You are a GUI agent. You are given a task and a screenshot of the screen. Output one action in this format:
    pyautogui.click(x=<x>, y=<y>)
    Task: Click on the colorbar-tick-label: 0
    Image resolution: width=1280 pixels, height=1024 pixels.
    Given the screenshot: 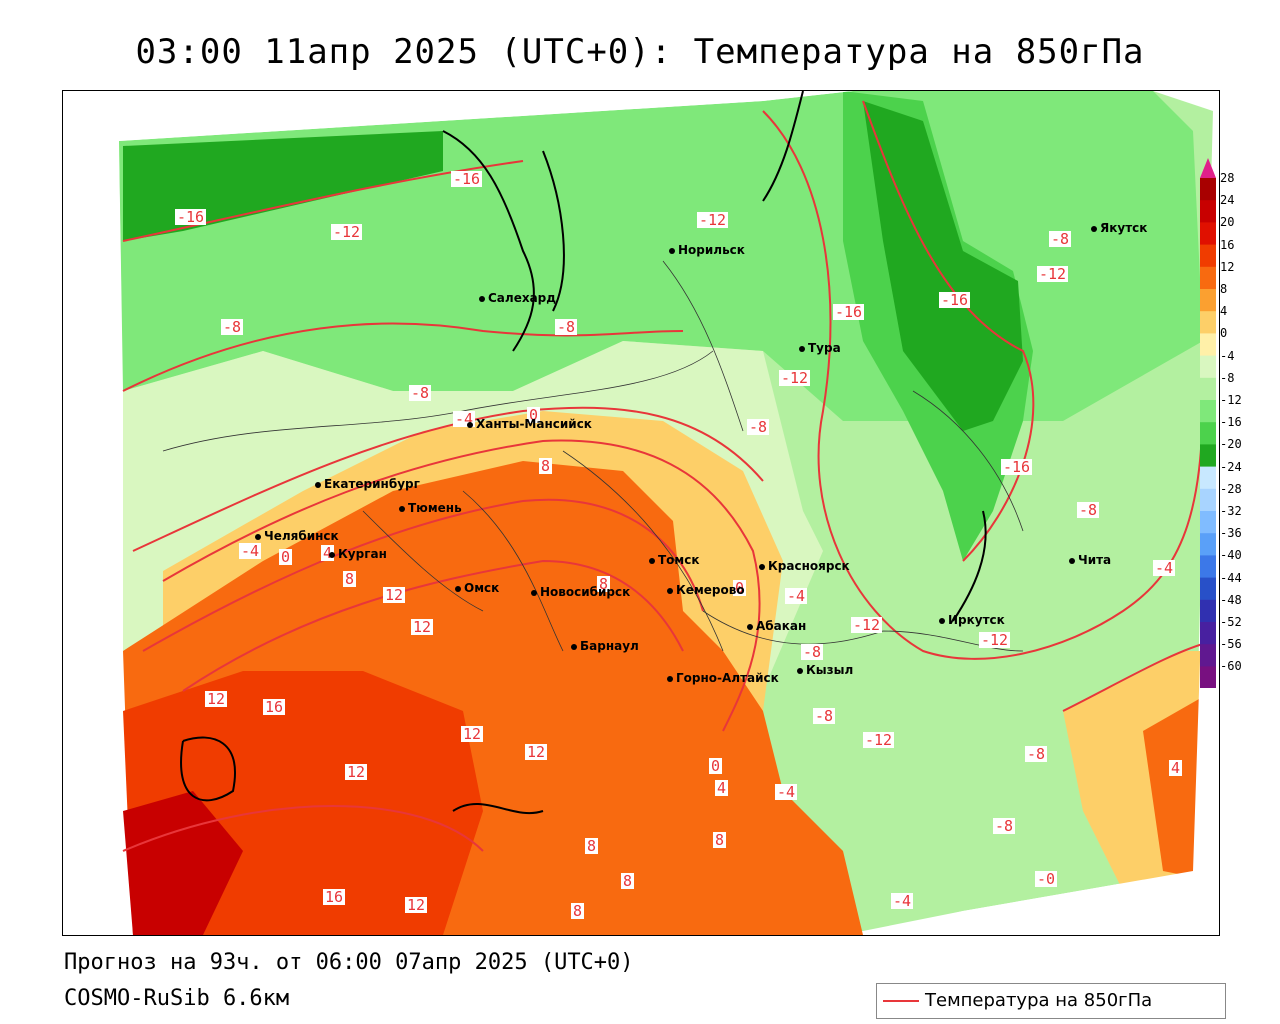 What is the action you would take?
    pyautogui.click(x=1224, y=333)
    